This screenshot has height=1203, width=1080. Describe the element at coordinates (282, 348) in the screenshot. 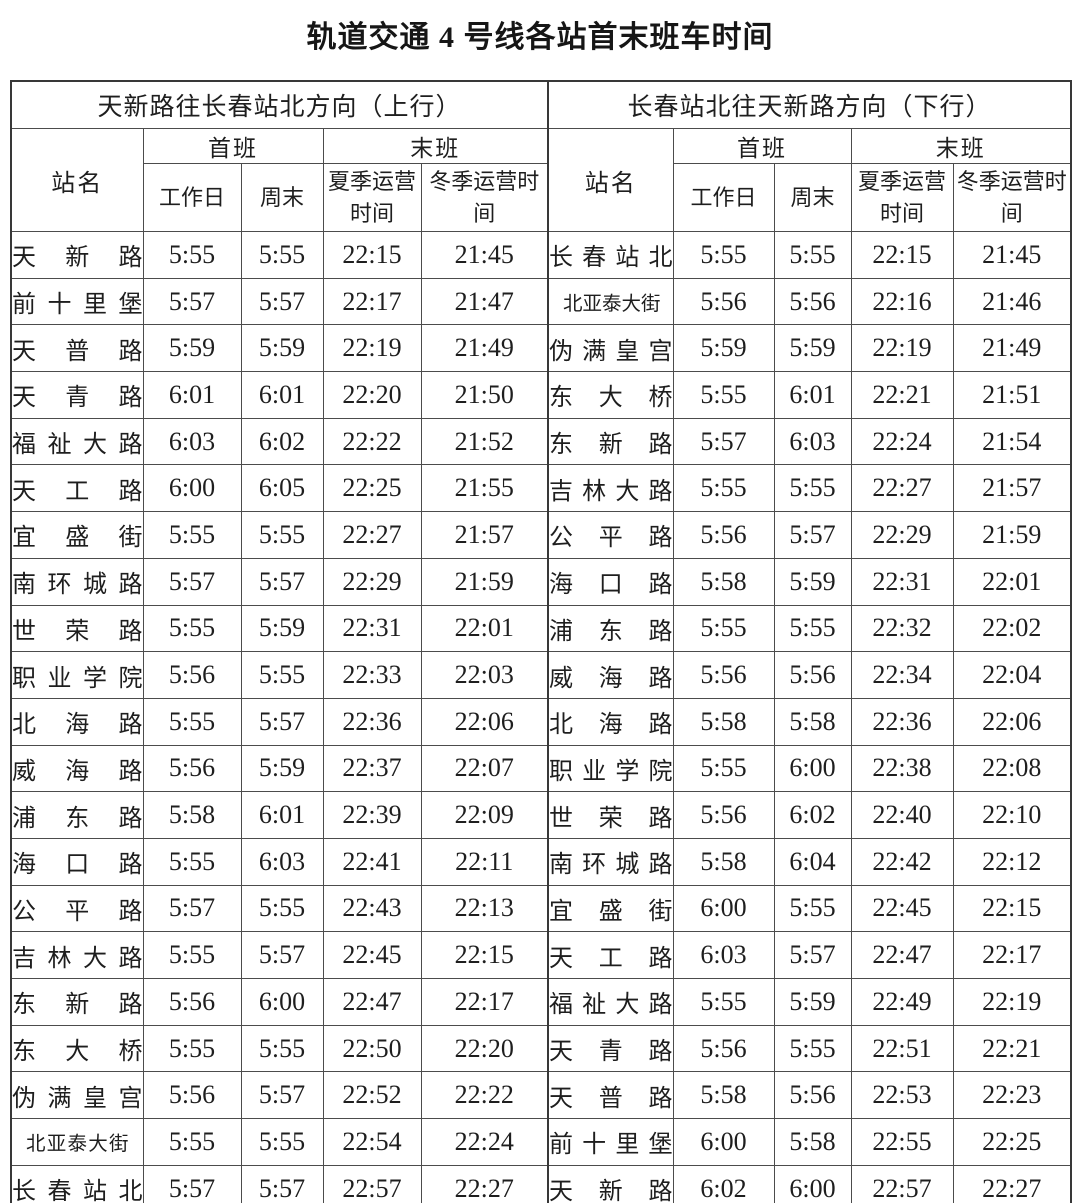

I see `time-cell: 5:59` at that location.